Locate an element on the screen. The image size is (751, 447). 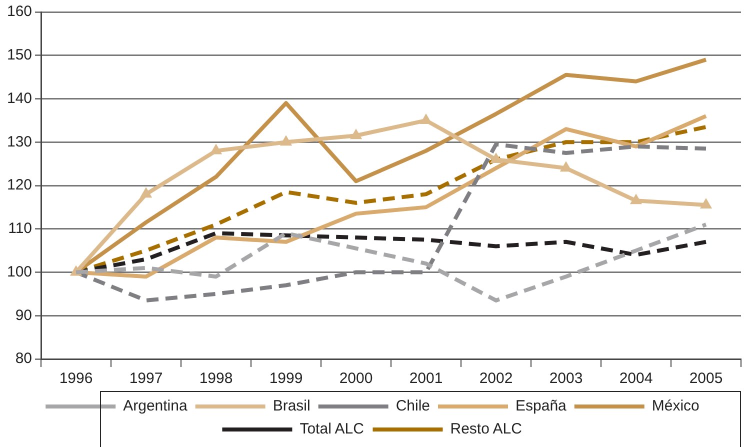
x-tick-label: 2001 is located at coordinates (426, 379).